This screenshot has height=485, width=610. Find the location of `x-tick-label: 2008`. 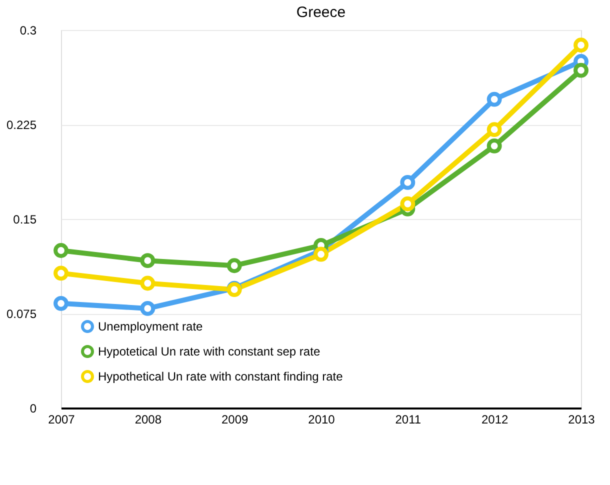

x-tick-label: 2008 is located at coordinates (148, 419).